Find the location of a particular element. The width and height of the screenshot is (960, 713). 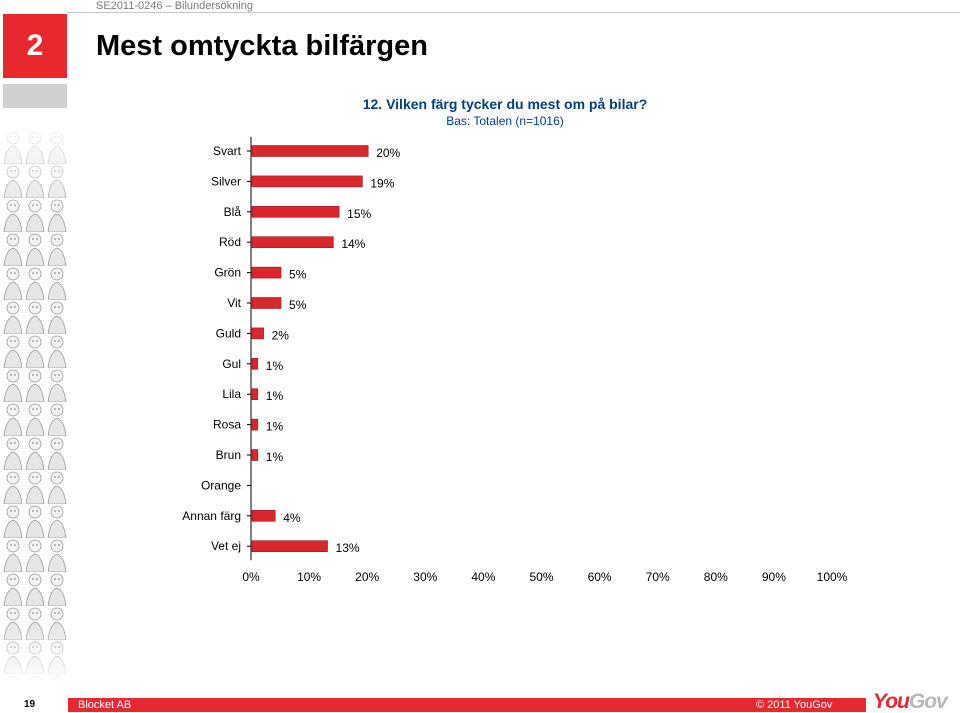

category-label: Röd is located at coordinates (230, 242).